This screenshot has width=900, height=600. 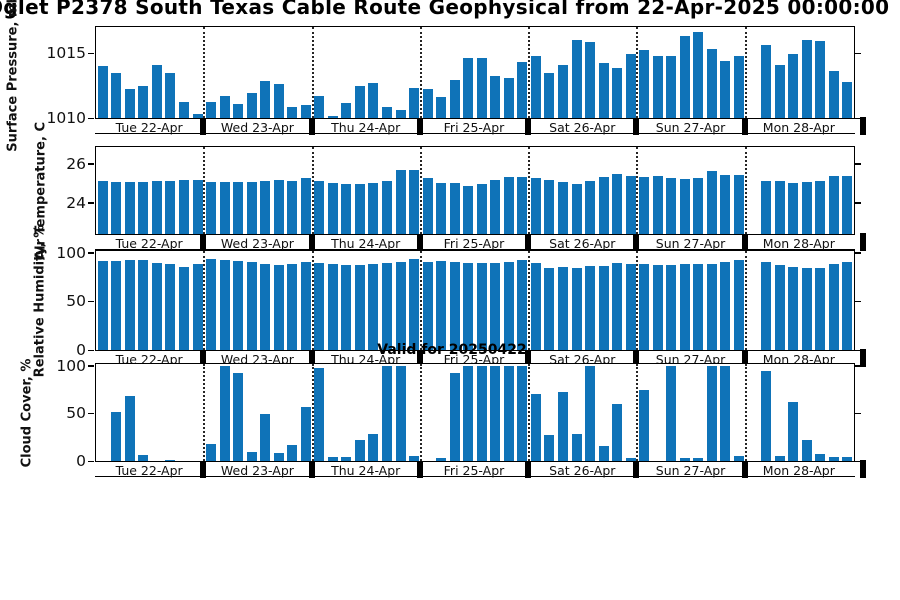 I want to click on y-tick-label: 50, so click(x=76, y=413).